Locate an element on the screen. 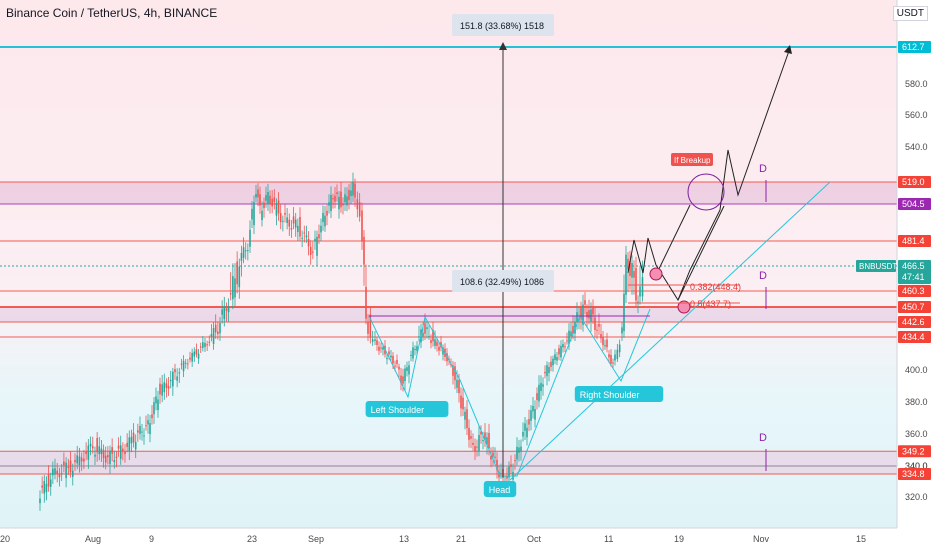 Image resolution: width=932 pixels, height=555 pixels. breakout-tag-bg is located at coordinates (692, 159).